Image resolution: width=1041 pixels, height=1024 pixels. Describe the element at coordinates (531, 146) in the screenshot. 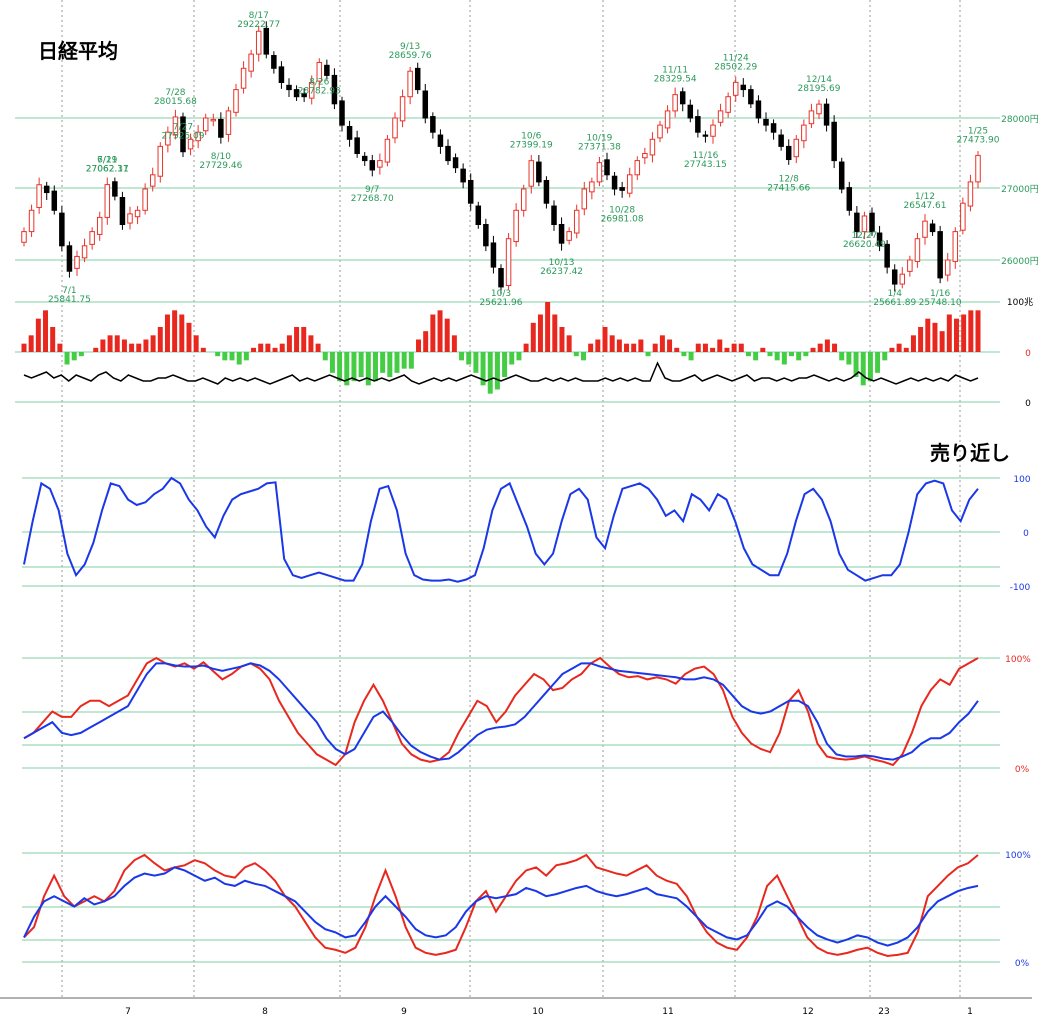

I see `annotation-value: 27399.19` at that location.